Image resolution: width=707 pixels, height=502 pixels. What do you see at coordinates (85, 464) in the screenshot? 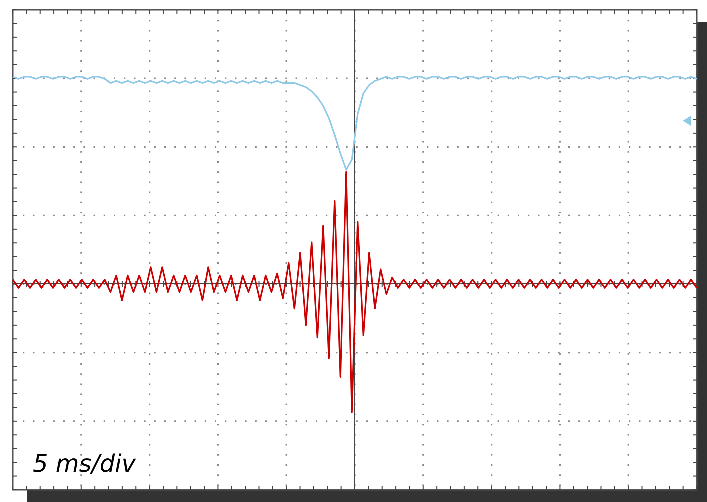
I see `text: 5 ms/div` at bounding box center [85, 464].